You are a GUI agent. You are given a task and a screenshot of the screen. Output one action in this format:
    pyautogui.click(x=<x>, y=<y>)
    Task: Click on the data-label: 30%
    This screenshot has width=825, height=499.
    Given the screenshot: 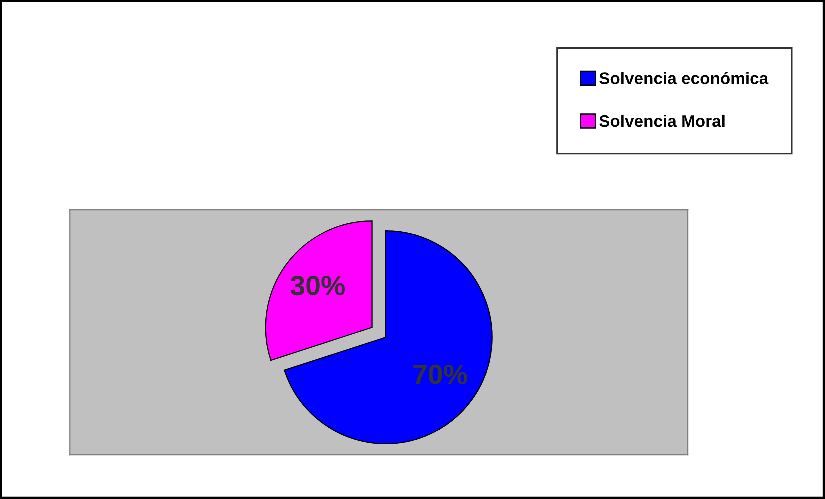 What is the action you would take?
    pyautogui.click(x=317, y=286)
    